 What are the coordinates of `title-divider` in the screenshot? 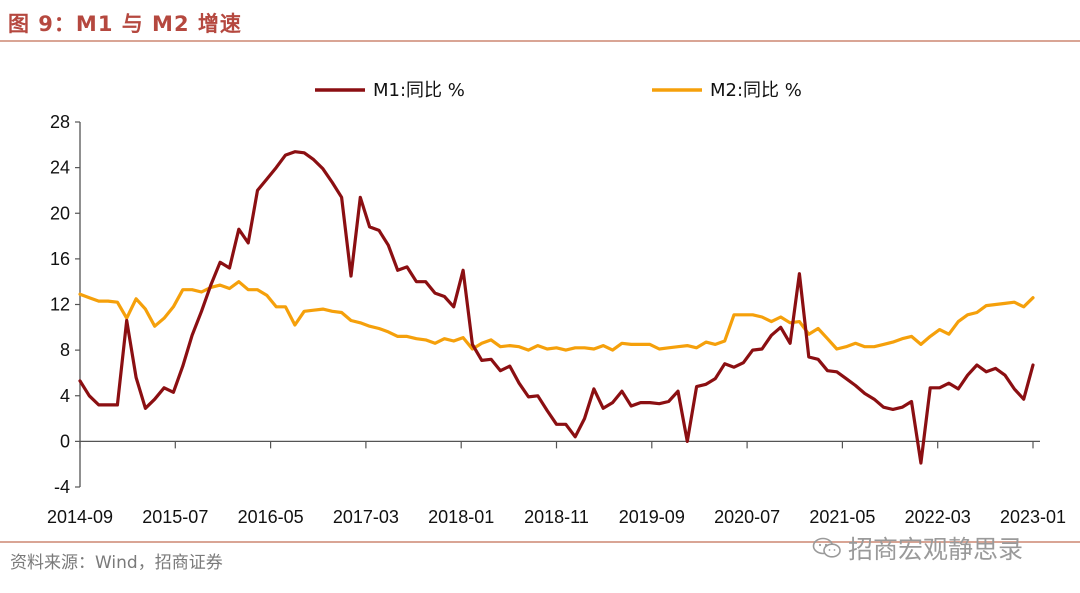 It's located at (540, 41).